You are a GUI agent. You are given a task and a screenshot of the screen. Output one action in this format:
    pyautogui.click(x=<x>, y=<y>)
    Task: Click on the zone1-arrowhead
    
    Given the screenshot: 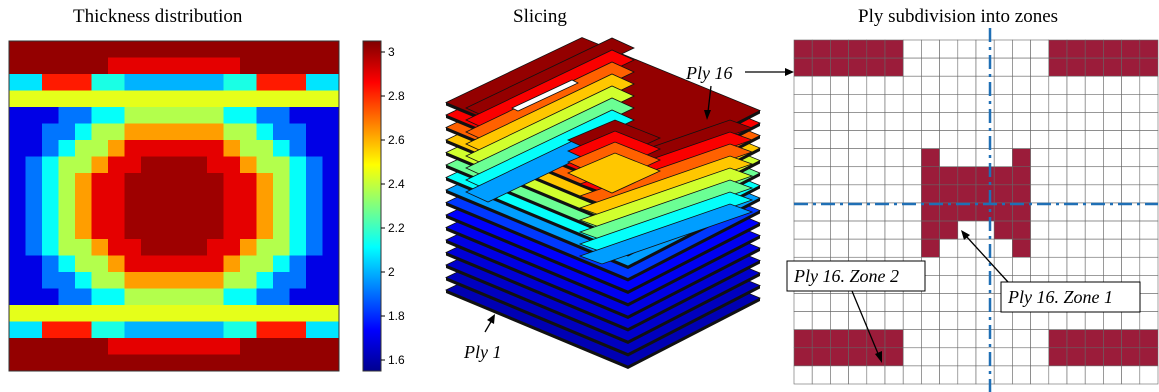 What is the action you would take?
    pyautogui.click(x=965, y=235)
    